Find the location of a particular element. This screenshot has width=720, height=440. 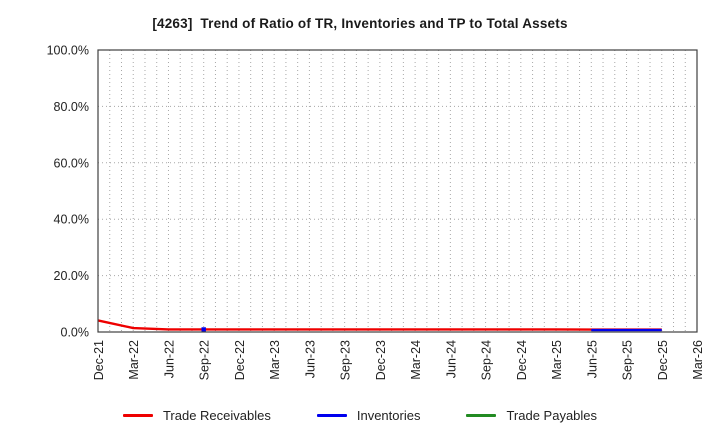

x-axis-tick-label: Jun-23 is located at coordinates (310, 359).